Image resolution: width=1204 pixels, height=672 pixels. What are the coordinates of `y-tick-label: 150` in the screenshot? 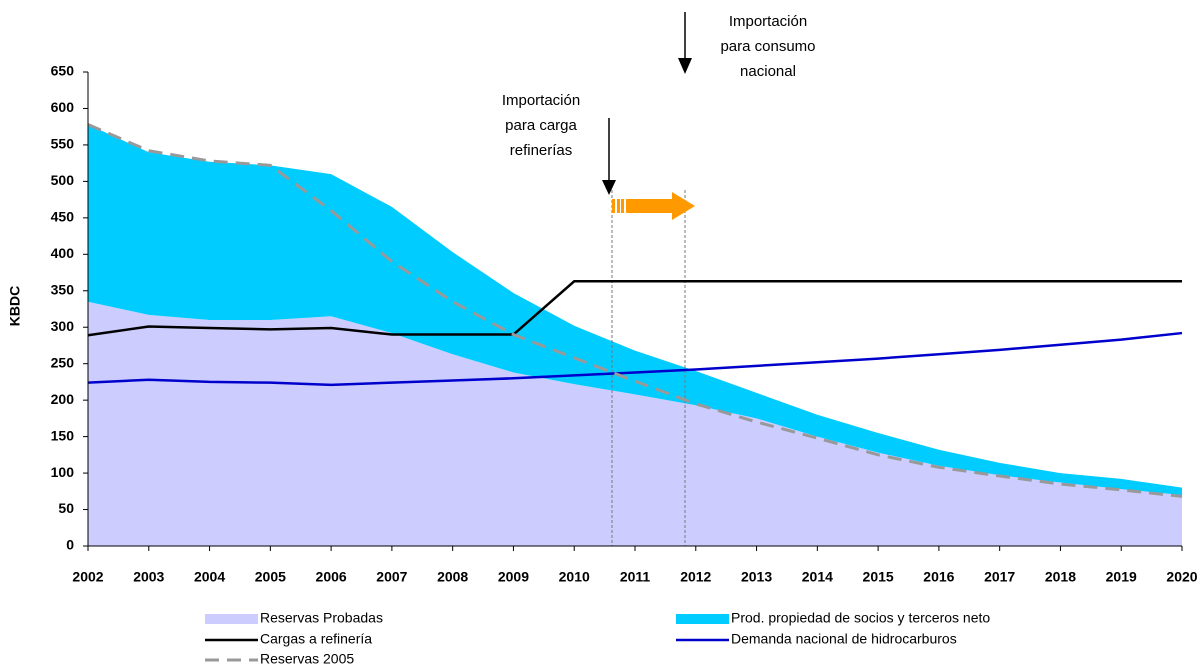 It's located at (63, 435).